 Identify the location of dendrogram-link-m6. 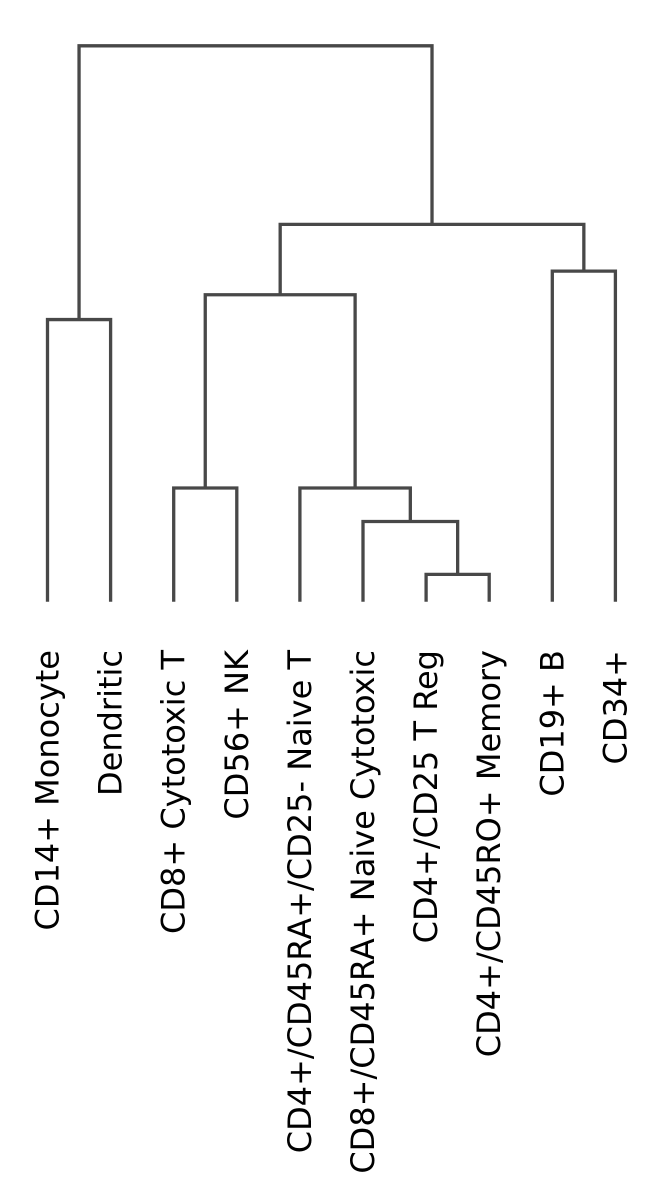
(584, 435).